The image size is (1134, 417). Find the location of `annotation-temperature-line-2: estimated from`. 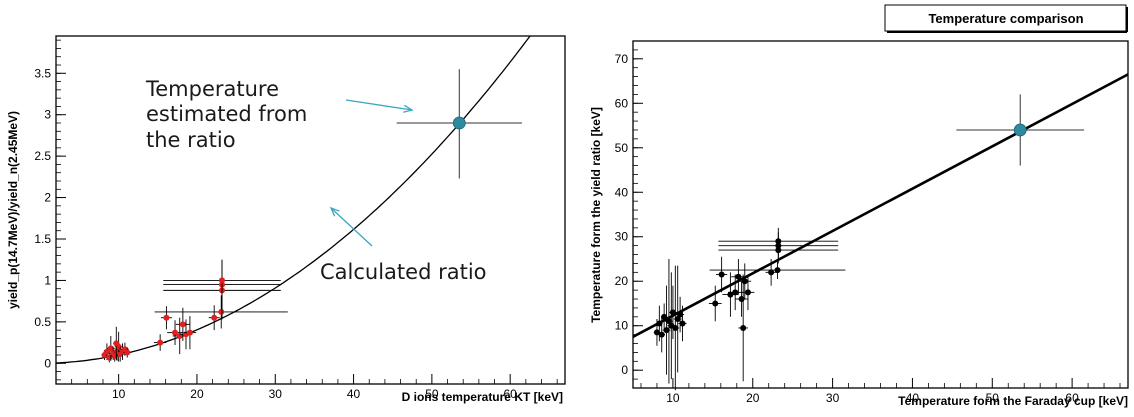

annotation-temperature-line-2: estimated from is located at coordinates (226, 114).